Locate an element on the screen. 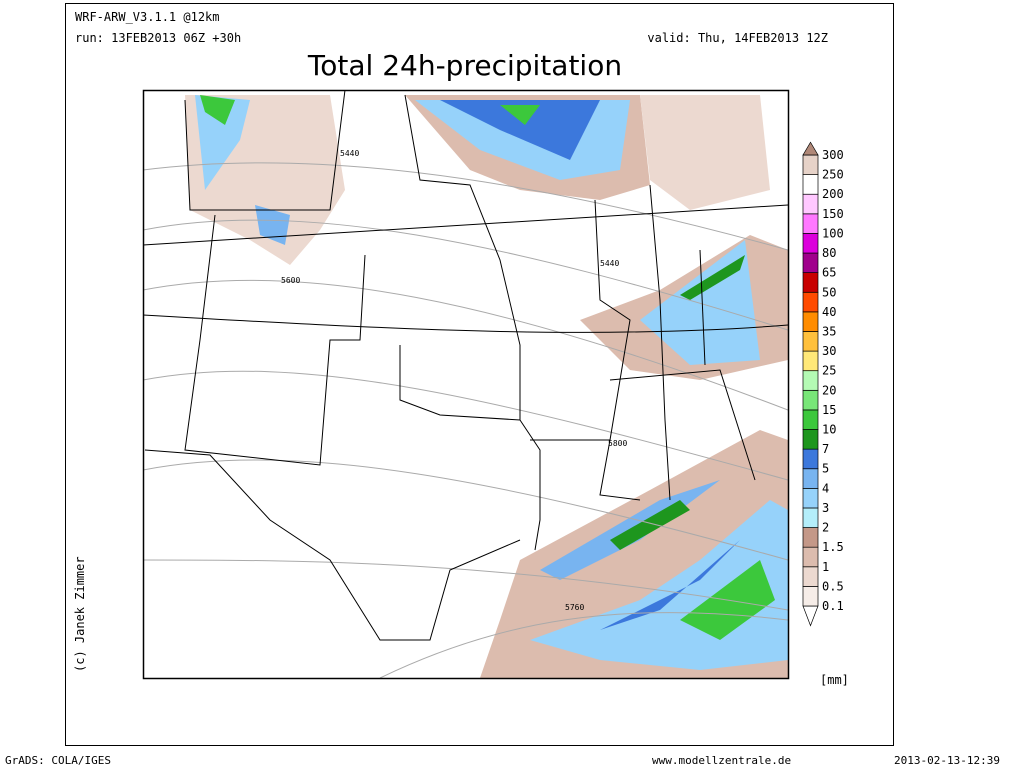 This screenshot has width=1024, height=772. contour-label: 5760 is located at coordinates (574, 607).